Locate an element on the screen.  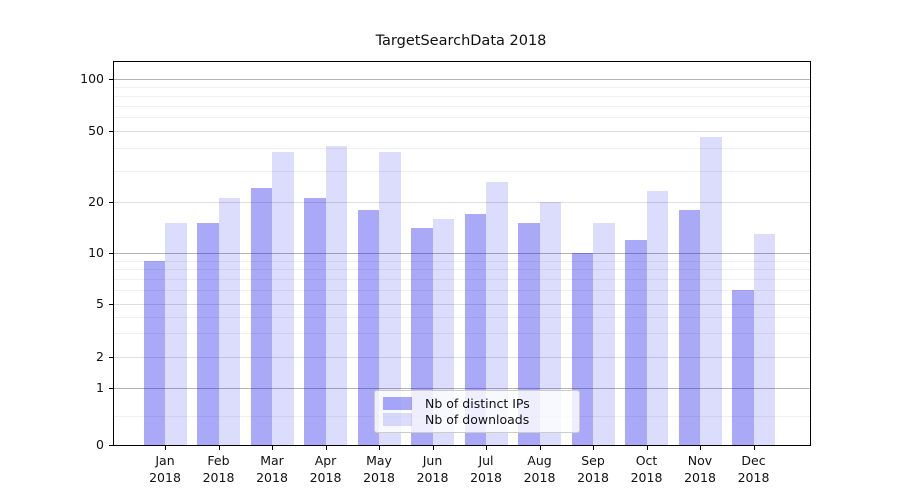
legend-item-distinct-ips: Nb of distinct IPs is located at coordinates (477, 403).